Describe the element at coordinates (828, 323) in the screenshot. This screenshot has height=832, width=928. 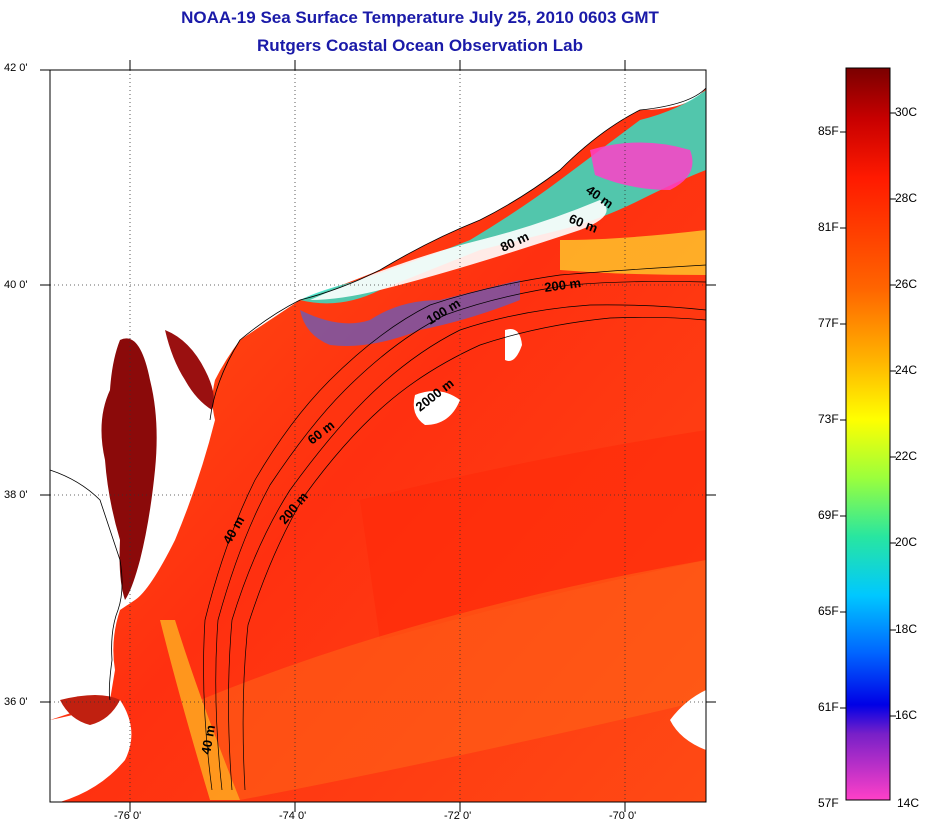
I see `cbar-f-77: 77F` at that location.